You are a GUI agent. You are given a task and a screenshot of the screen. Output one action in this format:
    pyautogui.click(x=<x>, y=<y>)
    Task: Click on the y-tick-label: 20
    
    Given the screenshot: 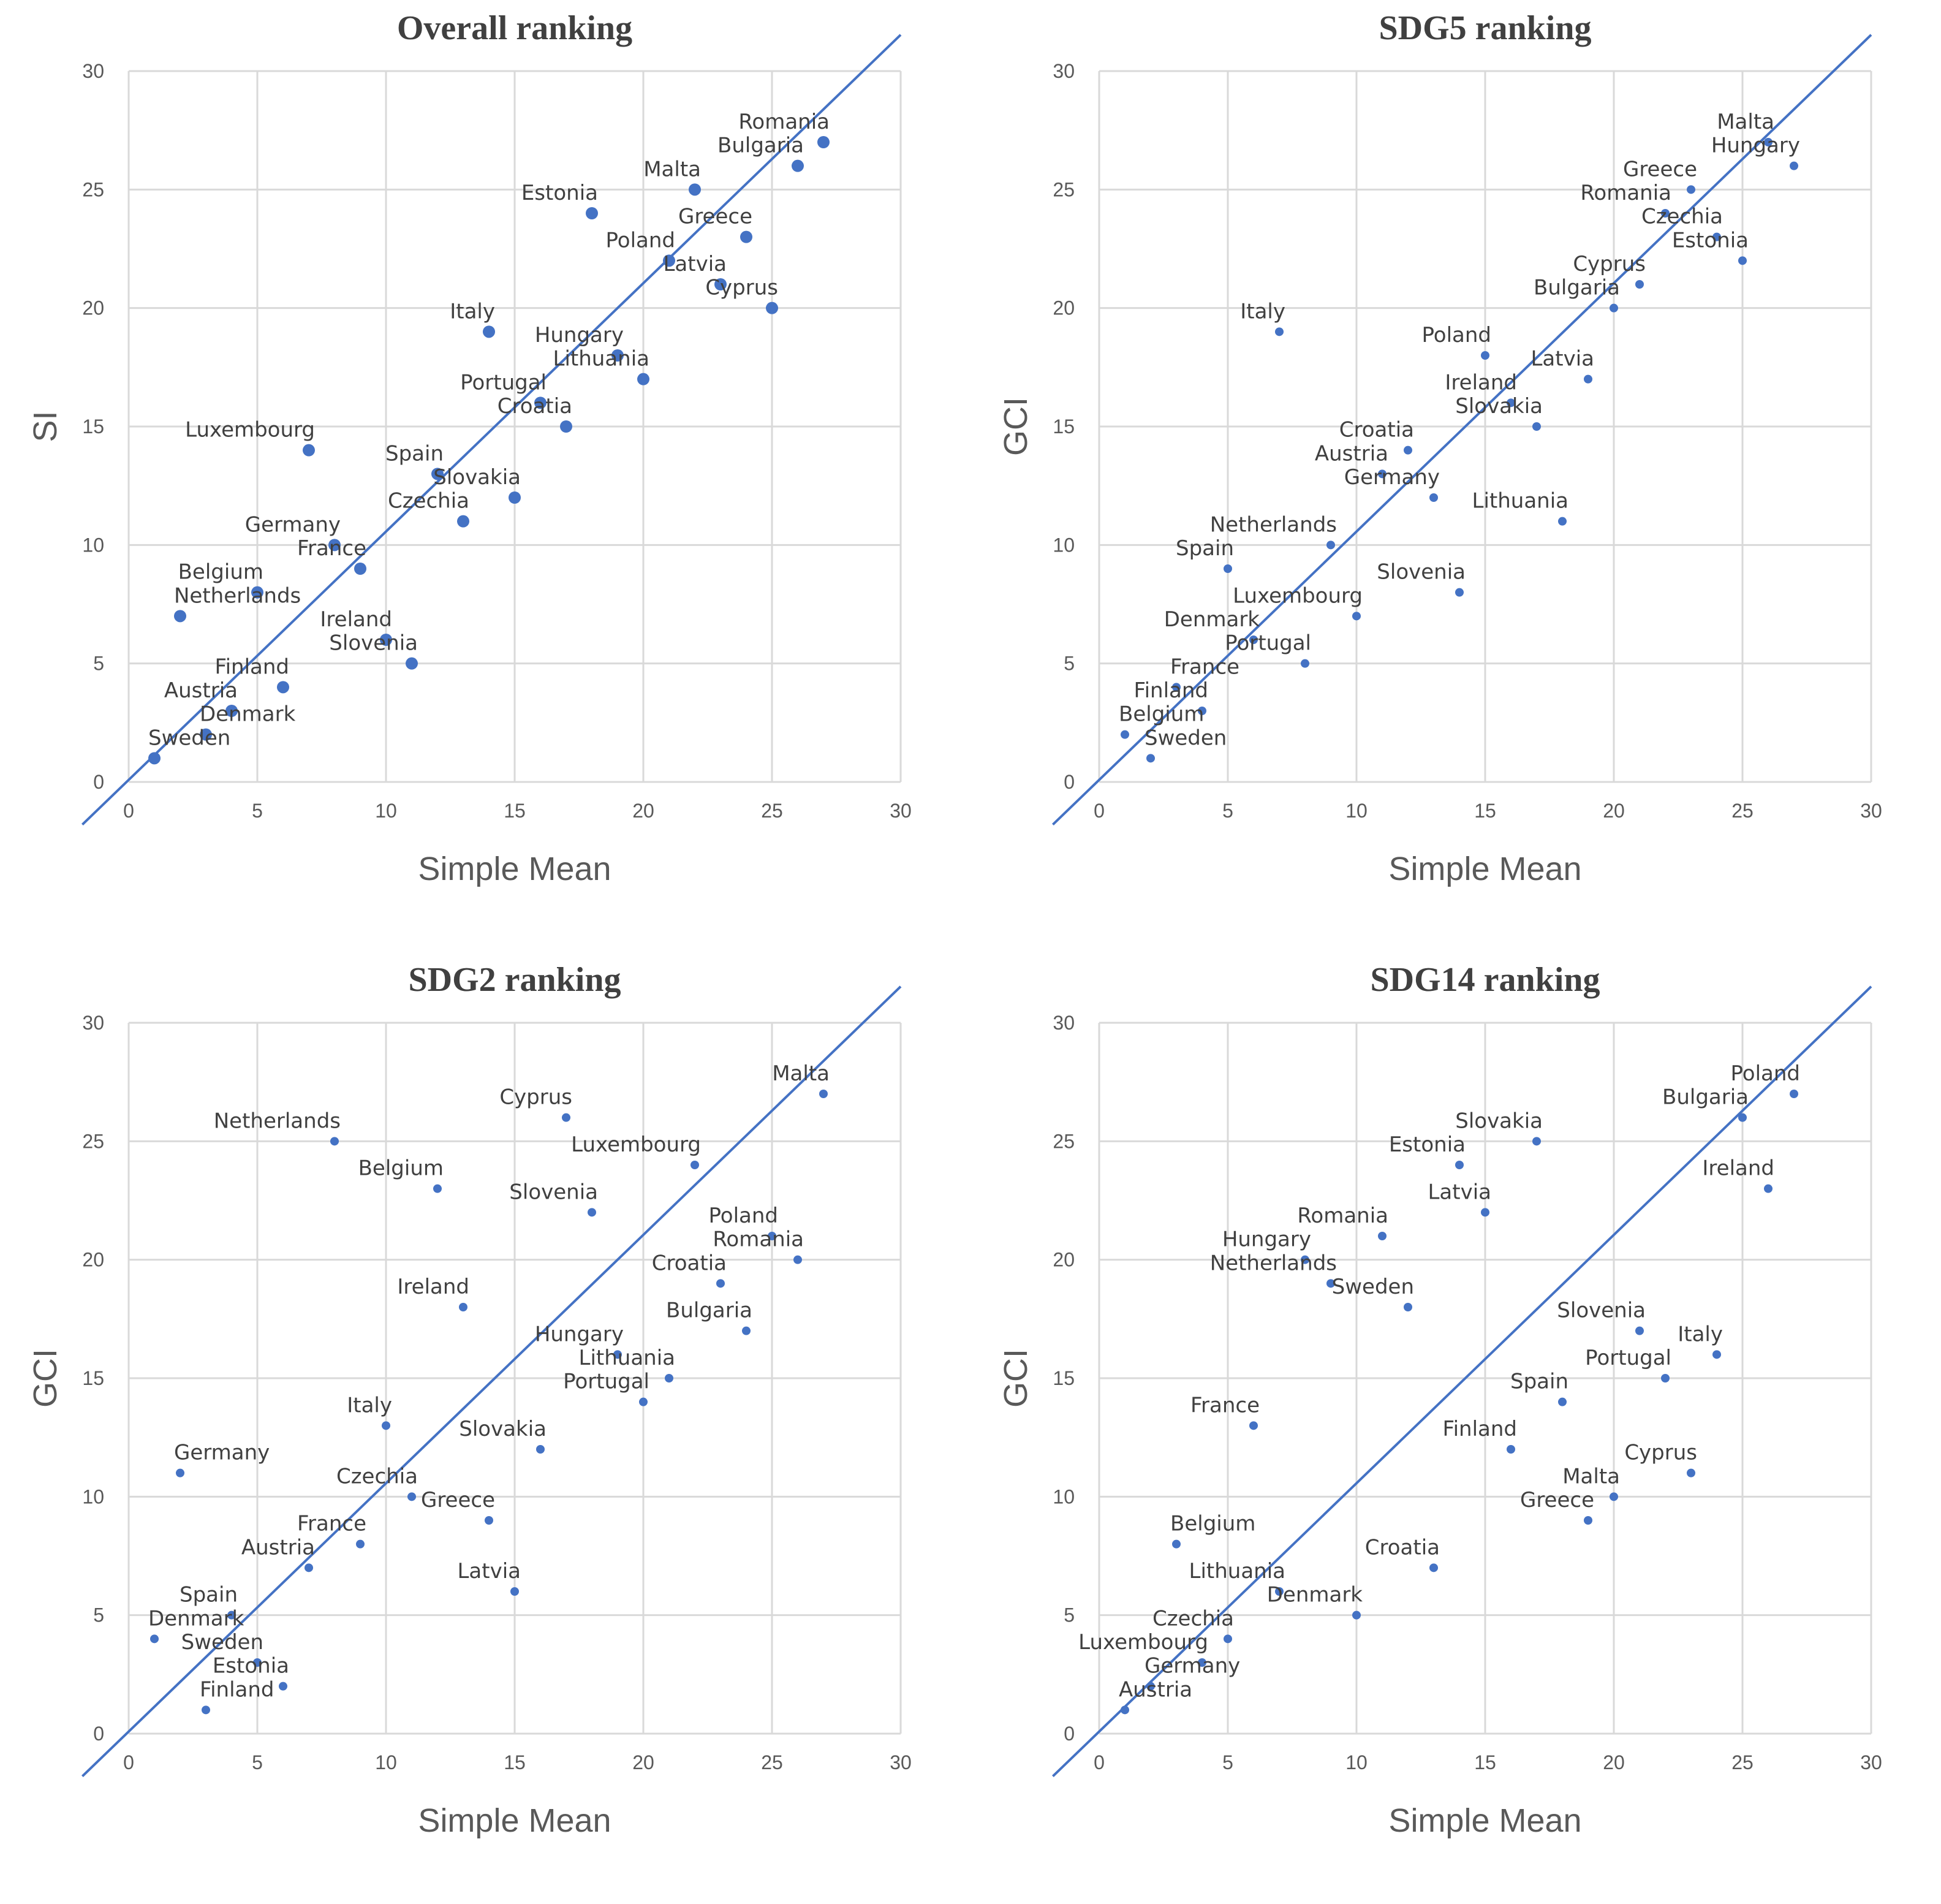 What is the action you would take?
    pyautogui.click(x=93, y=1260)
    